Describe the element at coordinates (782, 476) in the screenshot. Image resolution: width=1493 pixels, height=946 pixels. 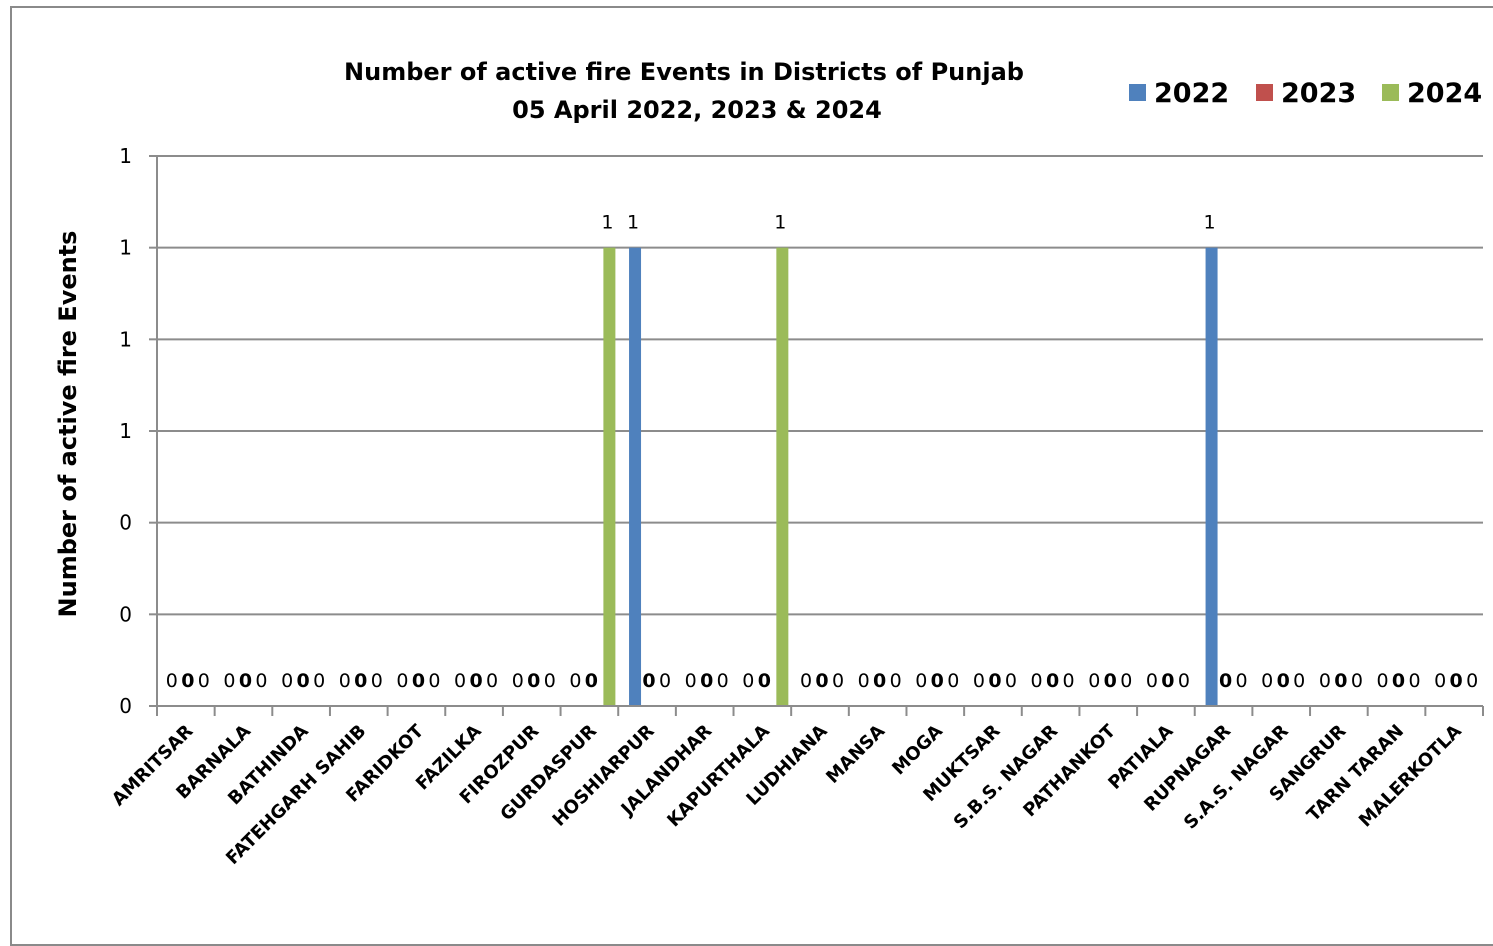
I see `bar-2024-kapurthala` at that location.